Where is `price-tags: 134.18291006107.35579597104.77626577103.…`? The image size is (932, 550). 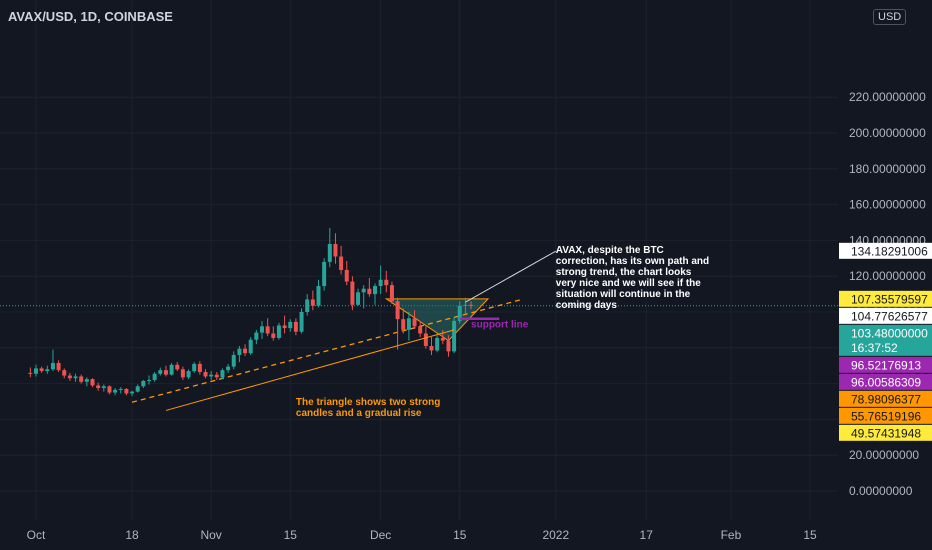
price-tags: 134.18291006107.35579597104.77626577103.… is located at coordinates (885, 341).